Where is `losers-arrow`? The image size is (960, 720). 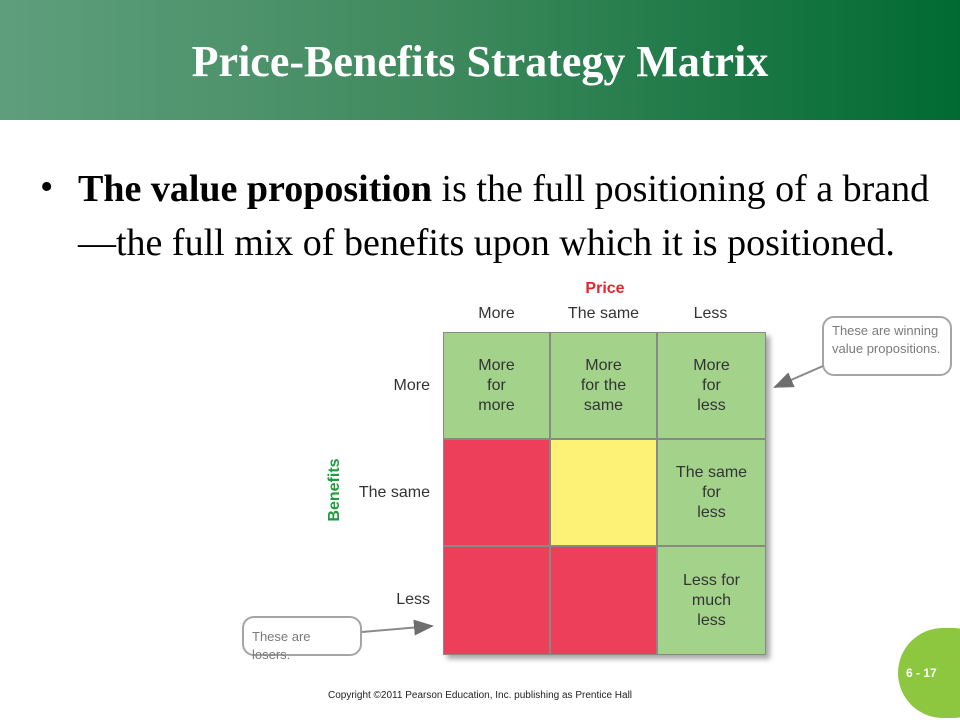
losers-arrow is located at coordinates (397, 627).